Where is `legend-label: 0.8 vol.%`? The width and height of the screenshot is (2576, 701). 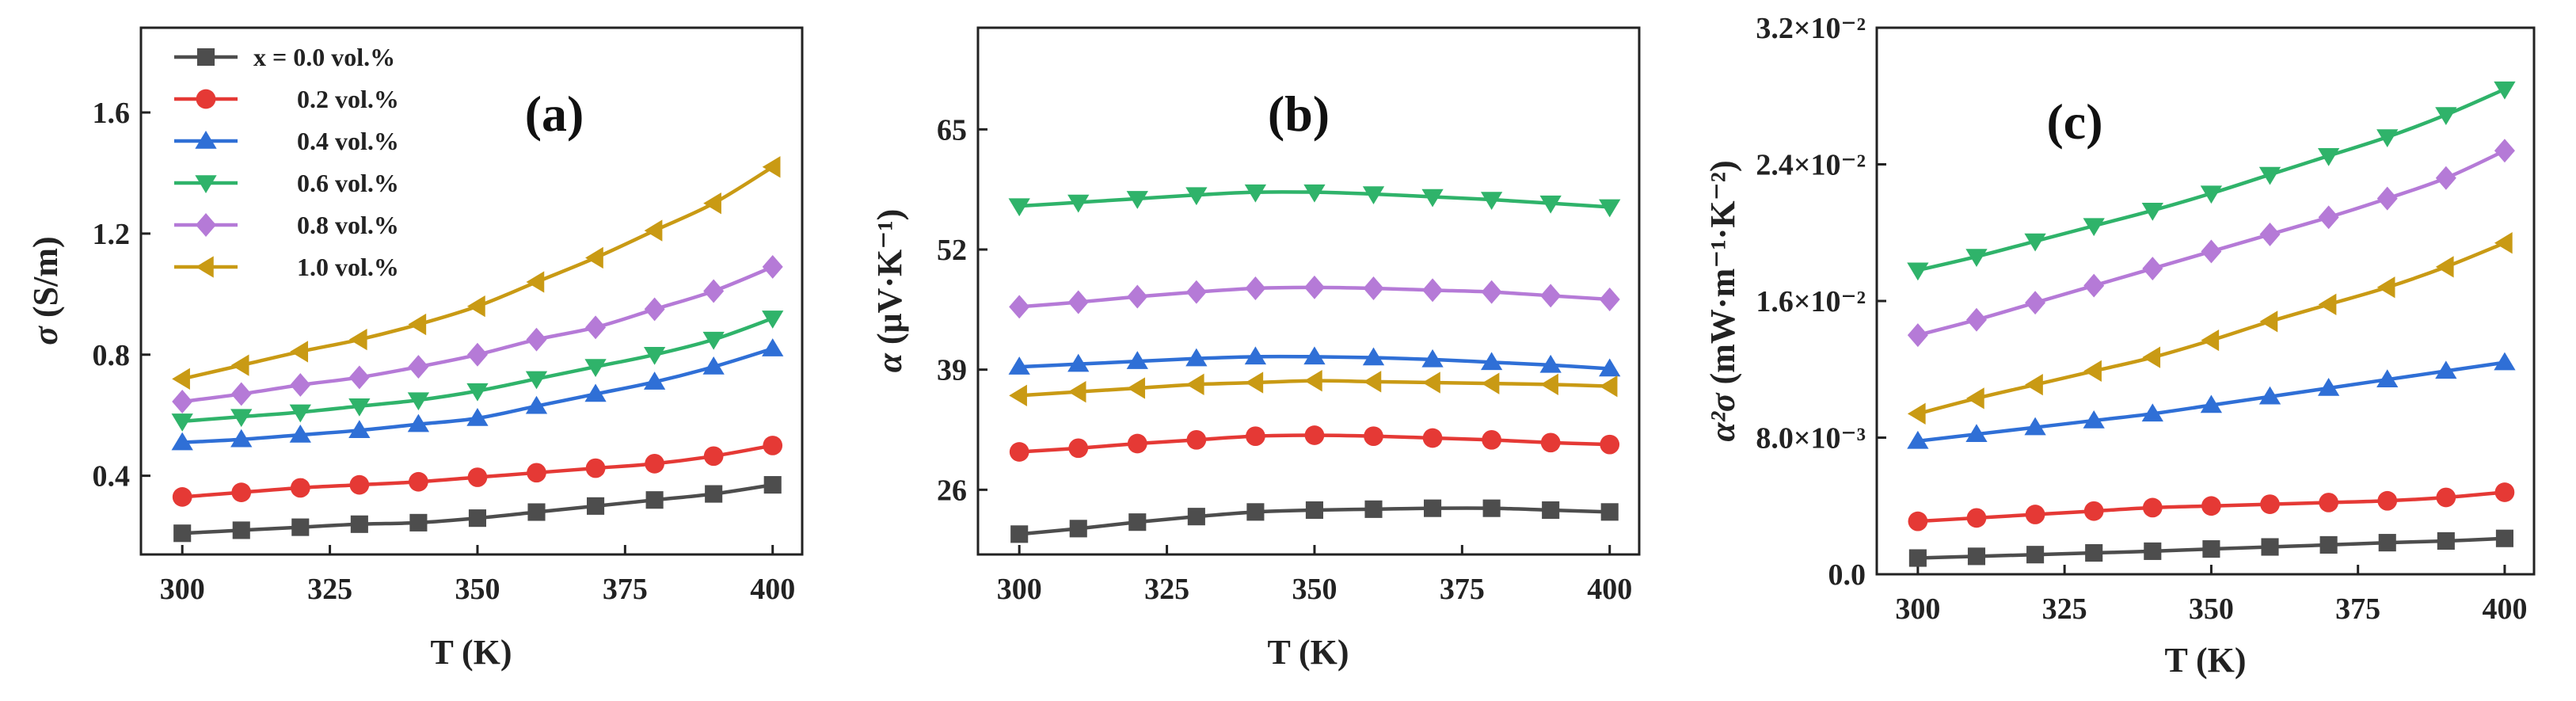
legend-label: 0.8 vol.% is located at coordinates (348, 225).